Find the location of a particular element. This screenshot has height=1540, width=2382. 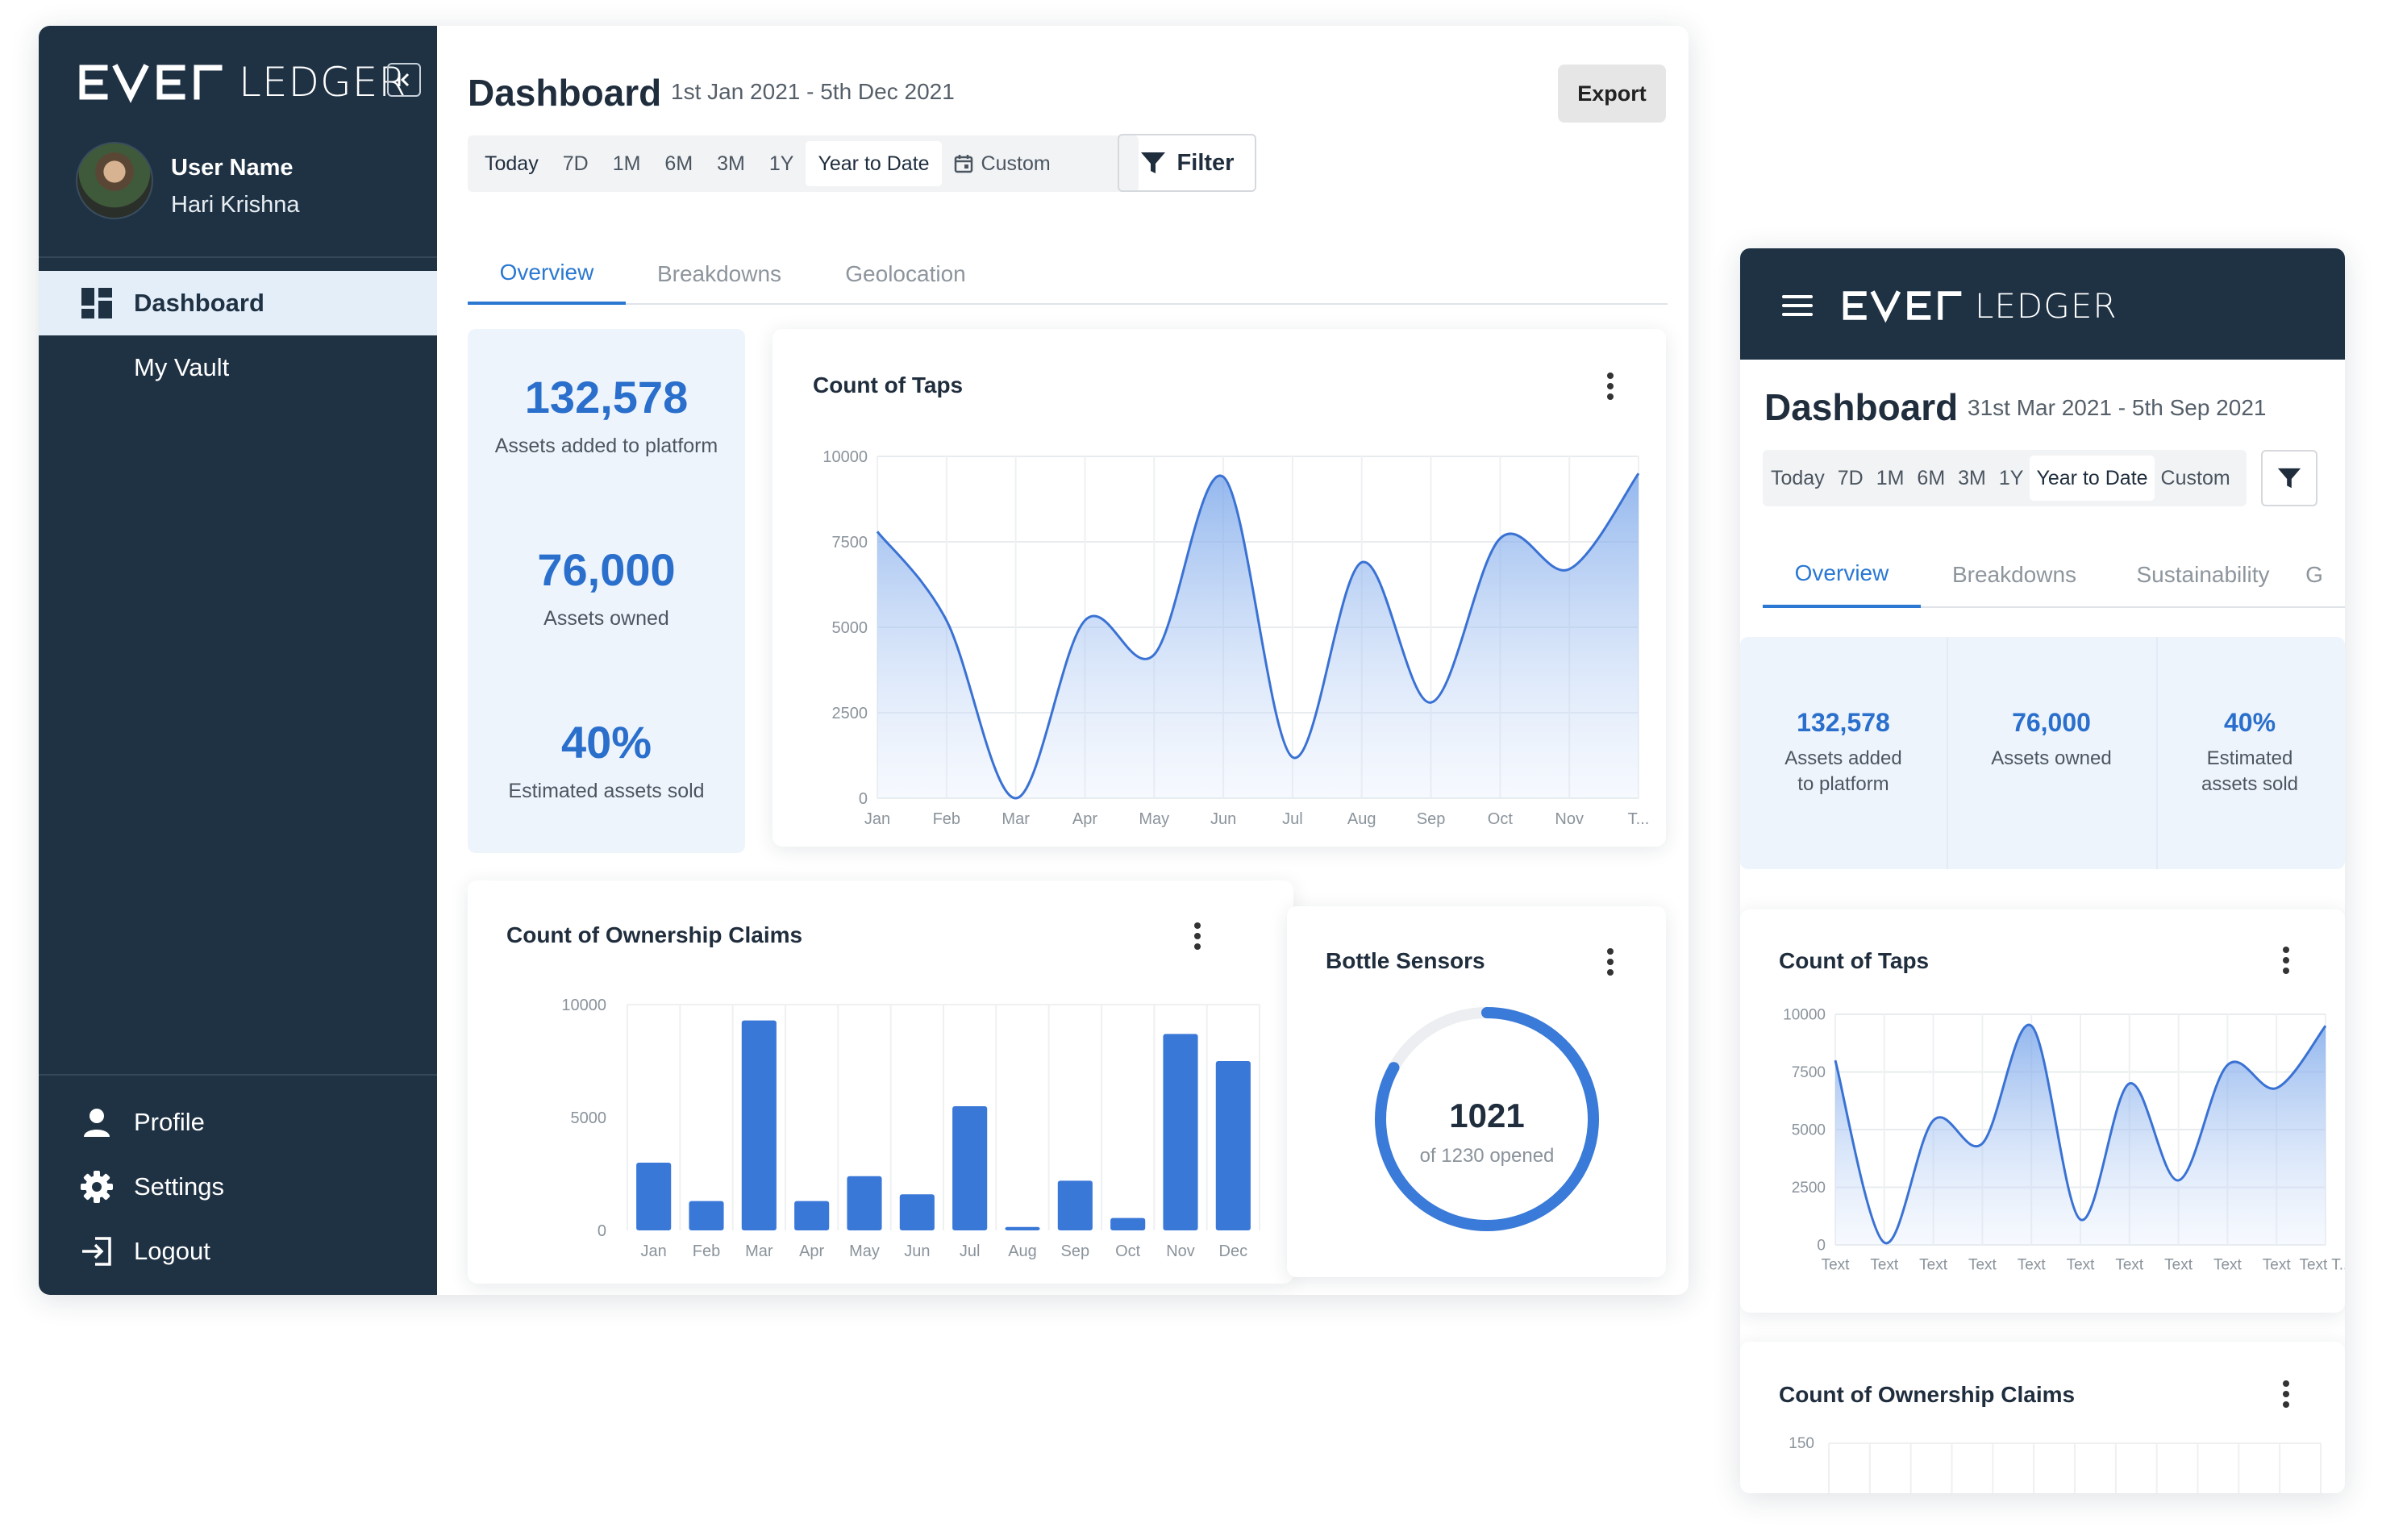

tab-bar: Overview Breakdowns Sustainability G is located at coordinates (2054, 575).